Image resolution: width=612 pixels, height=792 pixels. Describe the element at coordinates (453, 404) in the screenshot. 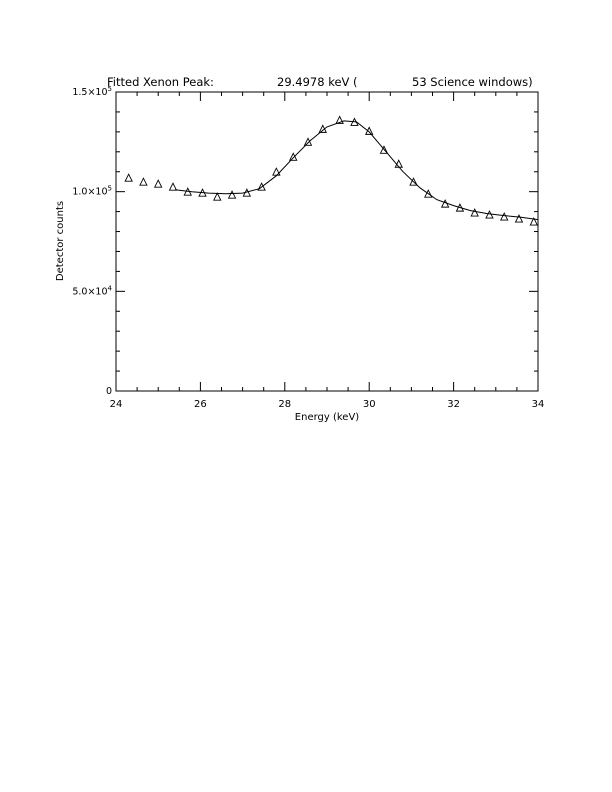

I see `x-tick-label: 32` at that location.